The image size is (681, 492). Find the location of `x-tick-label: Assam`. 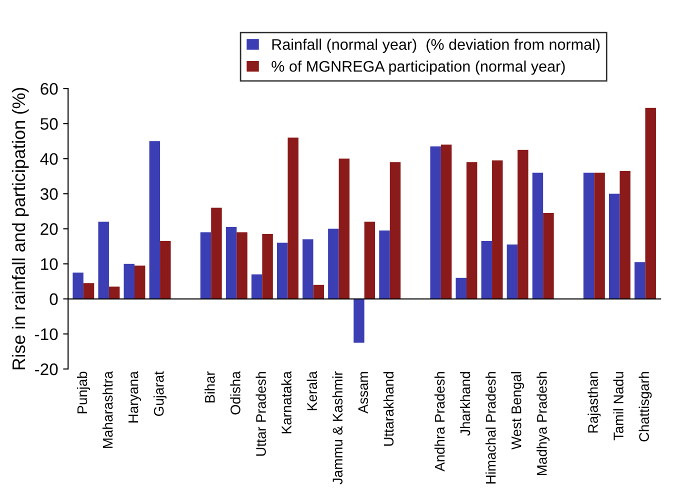

x-tick-label: Assam is located at coordinates (363, 393).